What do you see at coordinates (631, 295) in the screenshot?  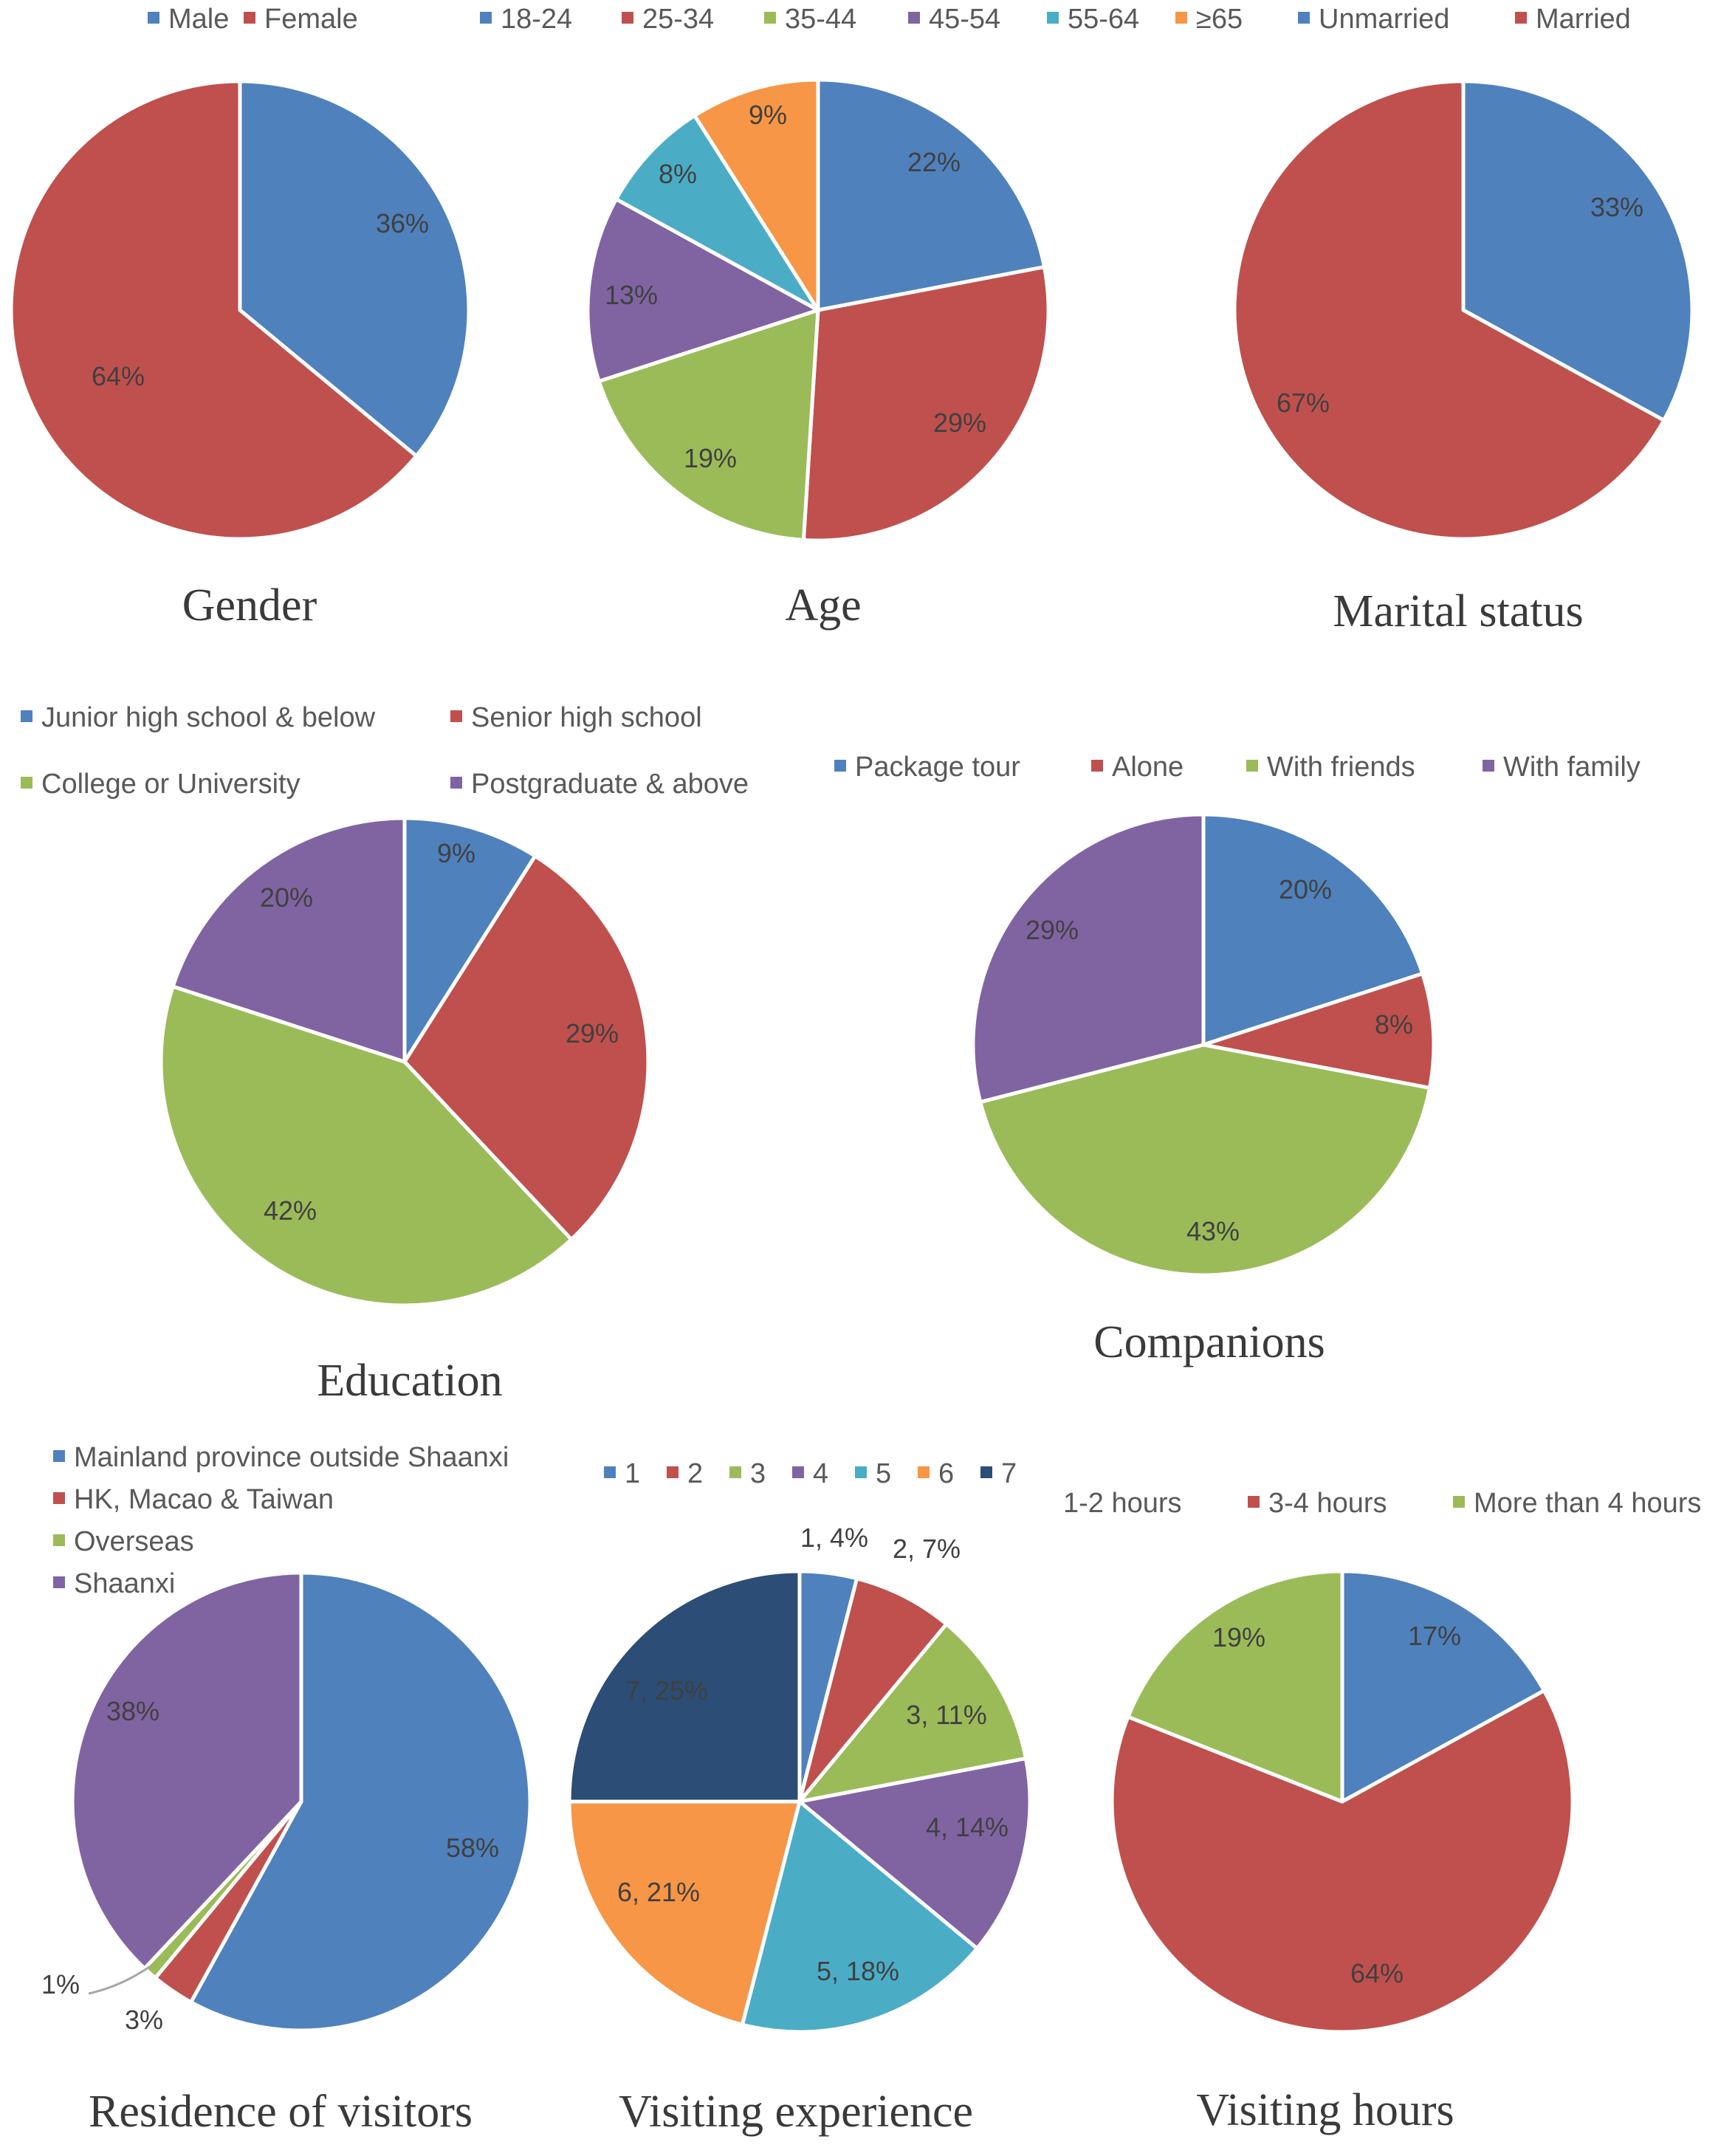 I see `data-label-age-45-54: 13%` at bounding box center [631, 295].